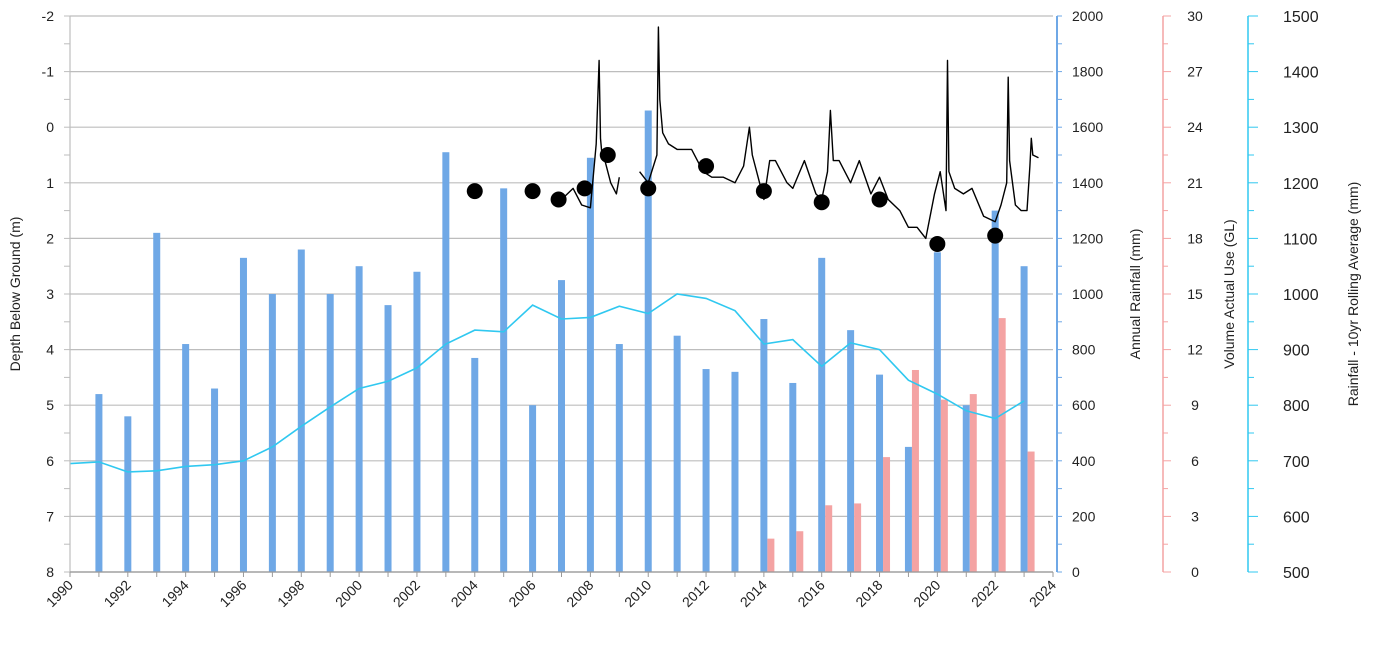  I want to click on rainfall-tick-label: 1000, so click(1087, 294).